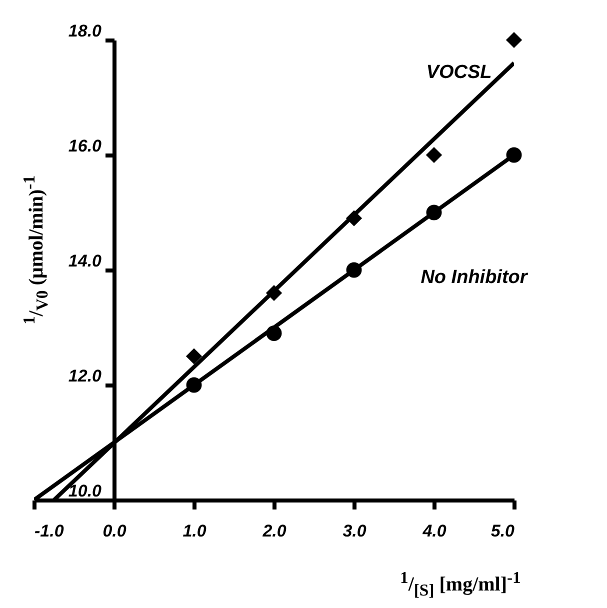 The height and width of the screenshot is (608, 607). What do you see at coordinates (274, 531) in the screenshot?
I see `x-tick-label: 2.0` at bounding box center [274, 531].